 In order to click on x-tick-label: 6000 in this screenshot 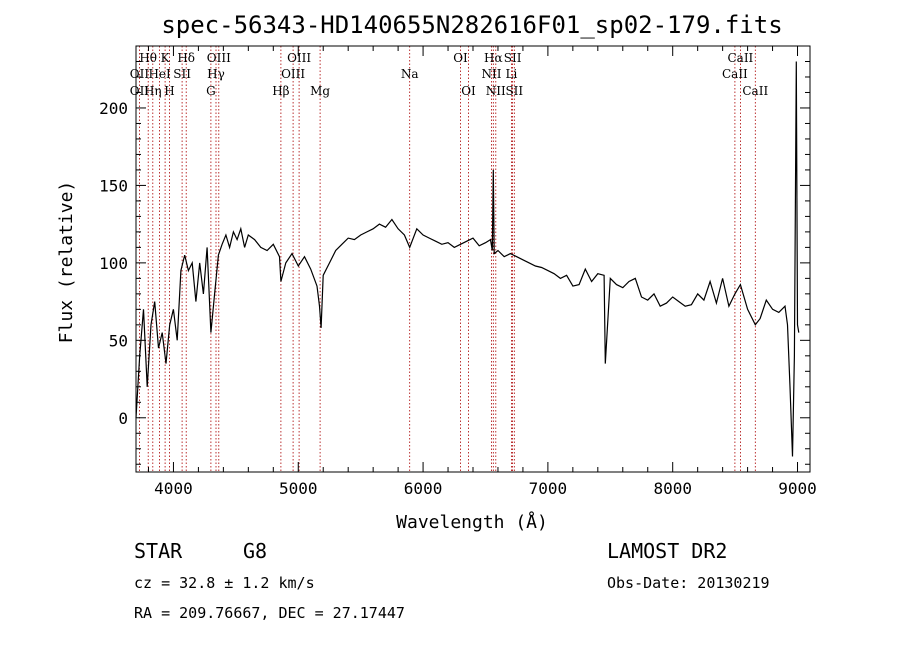, I will do `click(423, 488)`.